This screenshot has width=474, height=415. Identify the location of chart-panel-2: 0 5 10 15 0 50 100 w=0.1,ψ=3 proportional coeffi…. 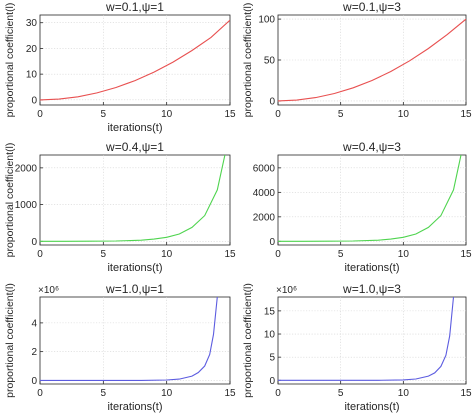
(357, 60).